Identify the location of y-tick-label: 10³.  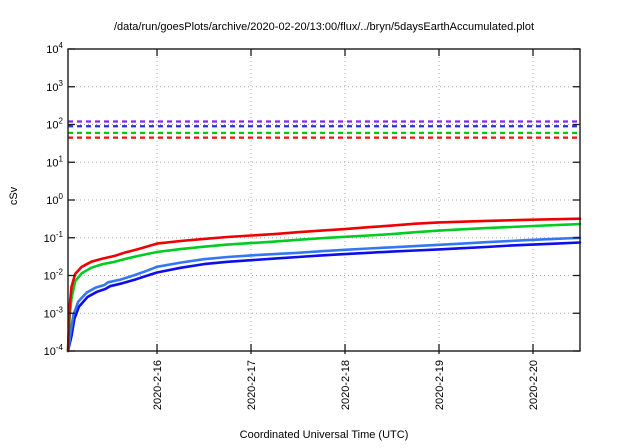
(54, 86).